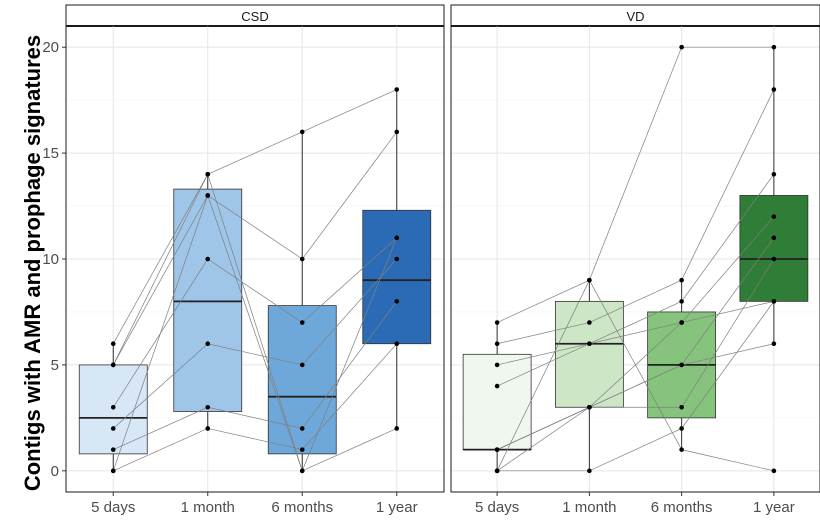 The height and width of the screenshot is (522, 820). I want to click on y-axis-title: Contigs with AMR and prophage signatures, so click(32, 263).